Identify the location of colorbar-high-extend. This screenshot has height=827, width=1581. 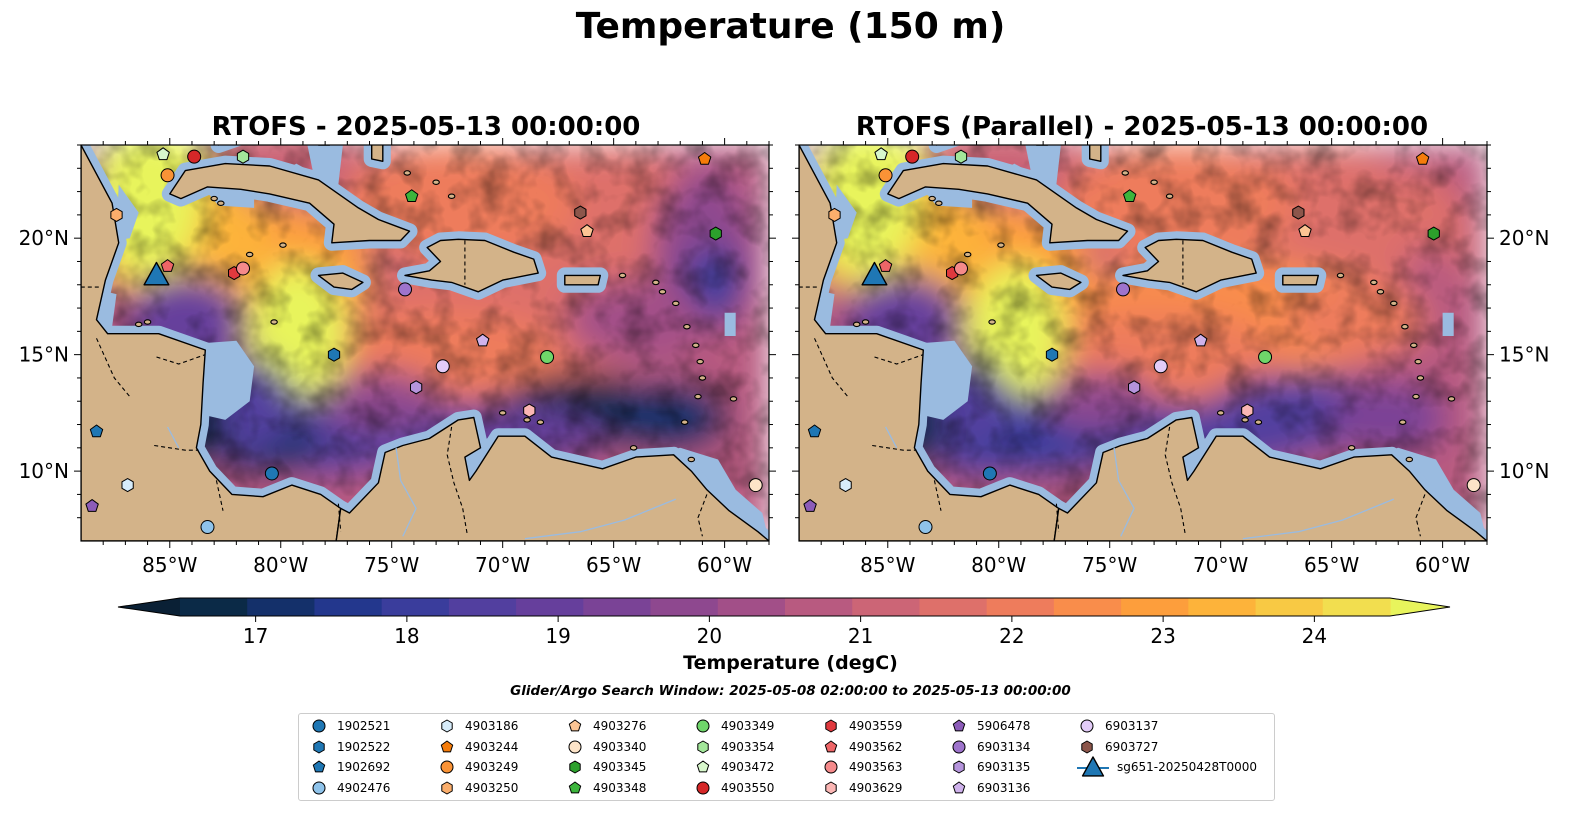
(1420, 607).